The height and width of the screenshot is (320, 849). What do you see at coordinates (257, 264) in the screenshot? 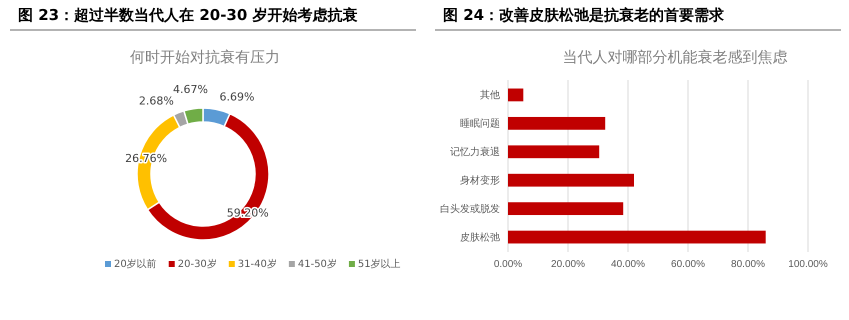
I see `legend-label: 31-40岁` at bounding box center [257, 264].